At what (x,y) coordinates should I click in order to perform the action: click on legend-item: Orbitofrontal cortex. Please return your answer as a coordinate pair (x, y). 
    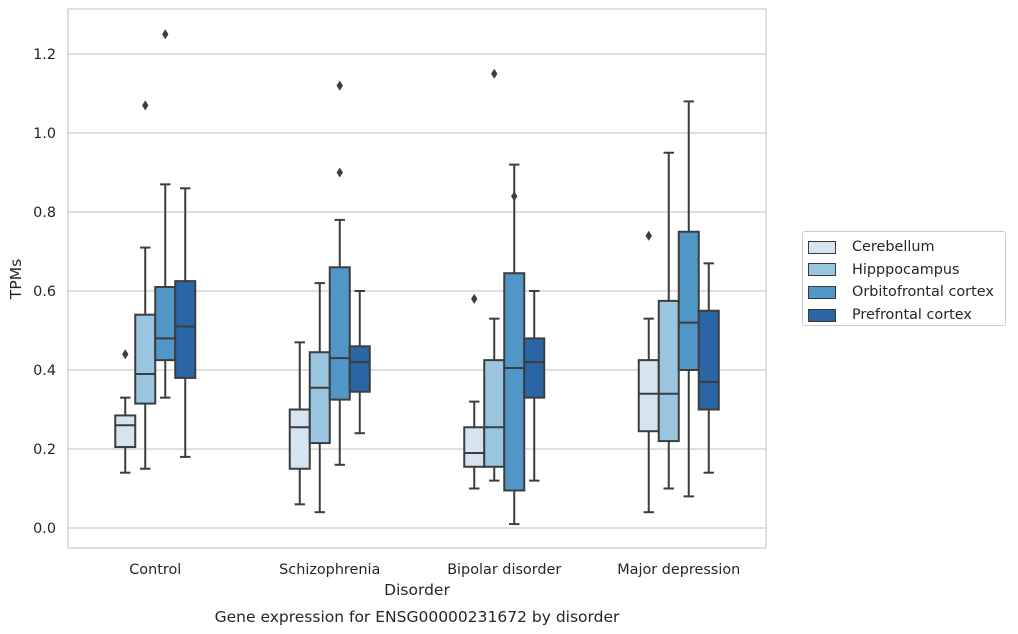
    Looking at the image, I should click on (906, 292).